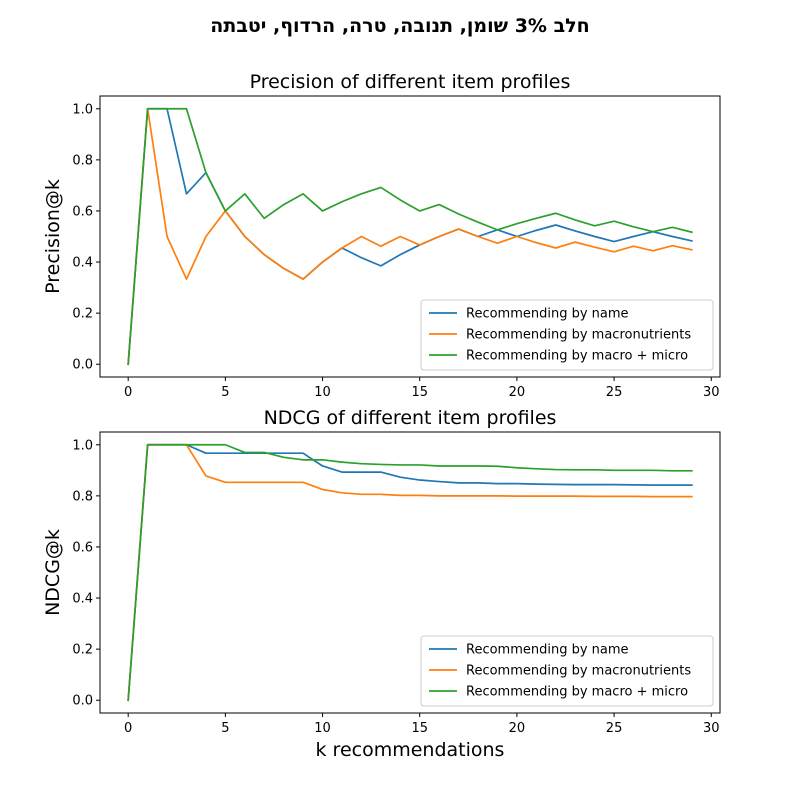 The image size is (800, 804). Describe the element at coordinates (410, 750) in the screenshot. I see `x-axis-label: k recommendations` at that location.